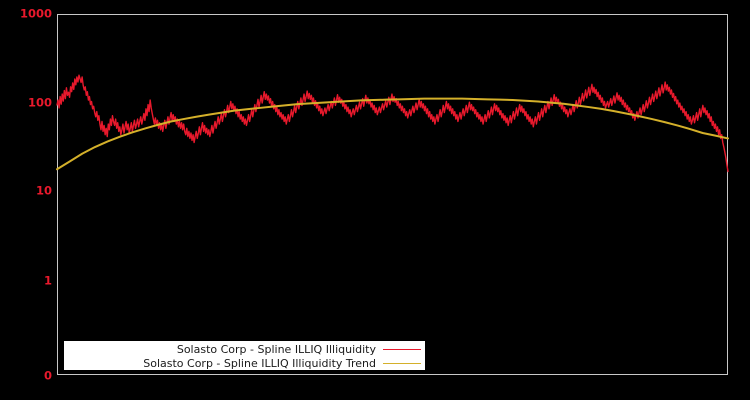 The width and height of the screenshot is (750, 400). Describe the element at coordinates (402, 363) in the screenshot. I see `legend-swatch-illiquidity-trend` at that location.